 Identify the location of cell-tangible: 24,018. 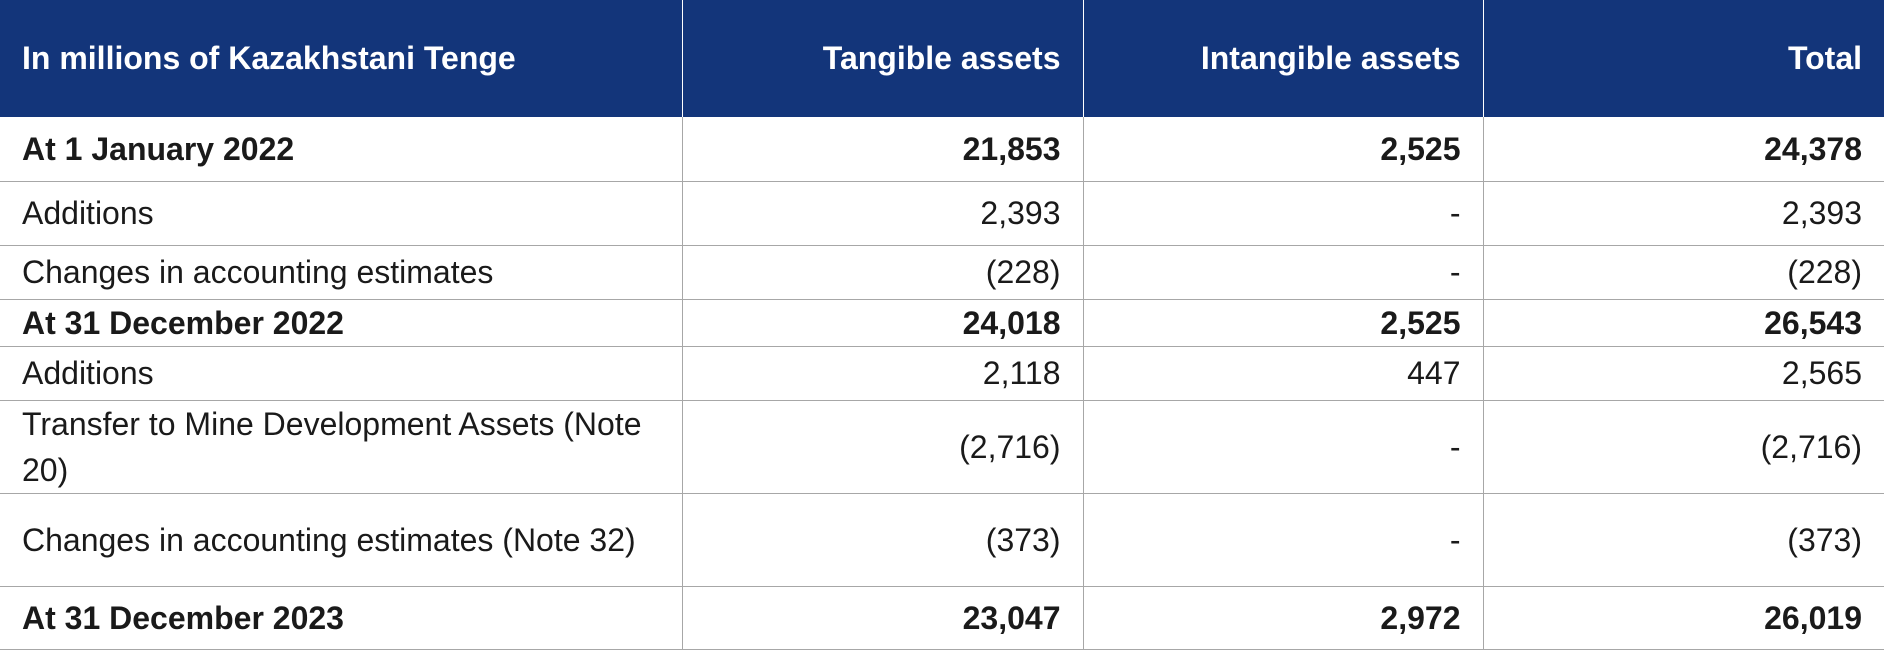
(882, 323).